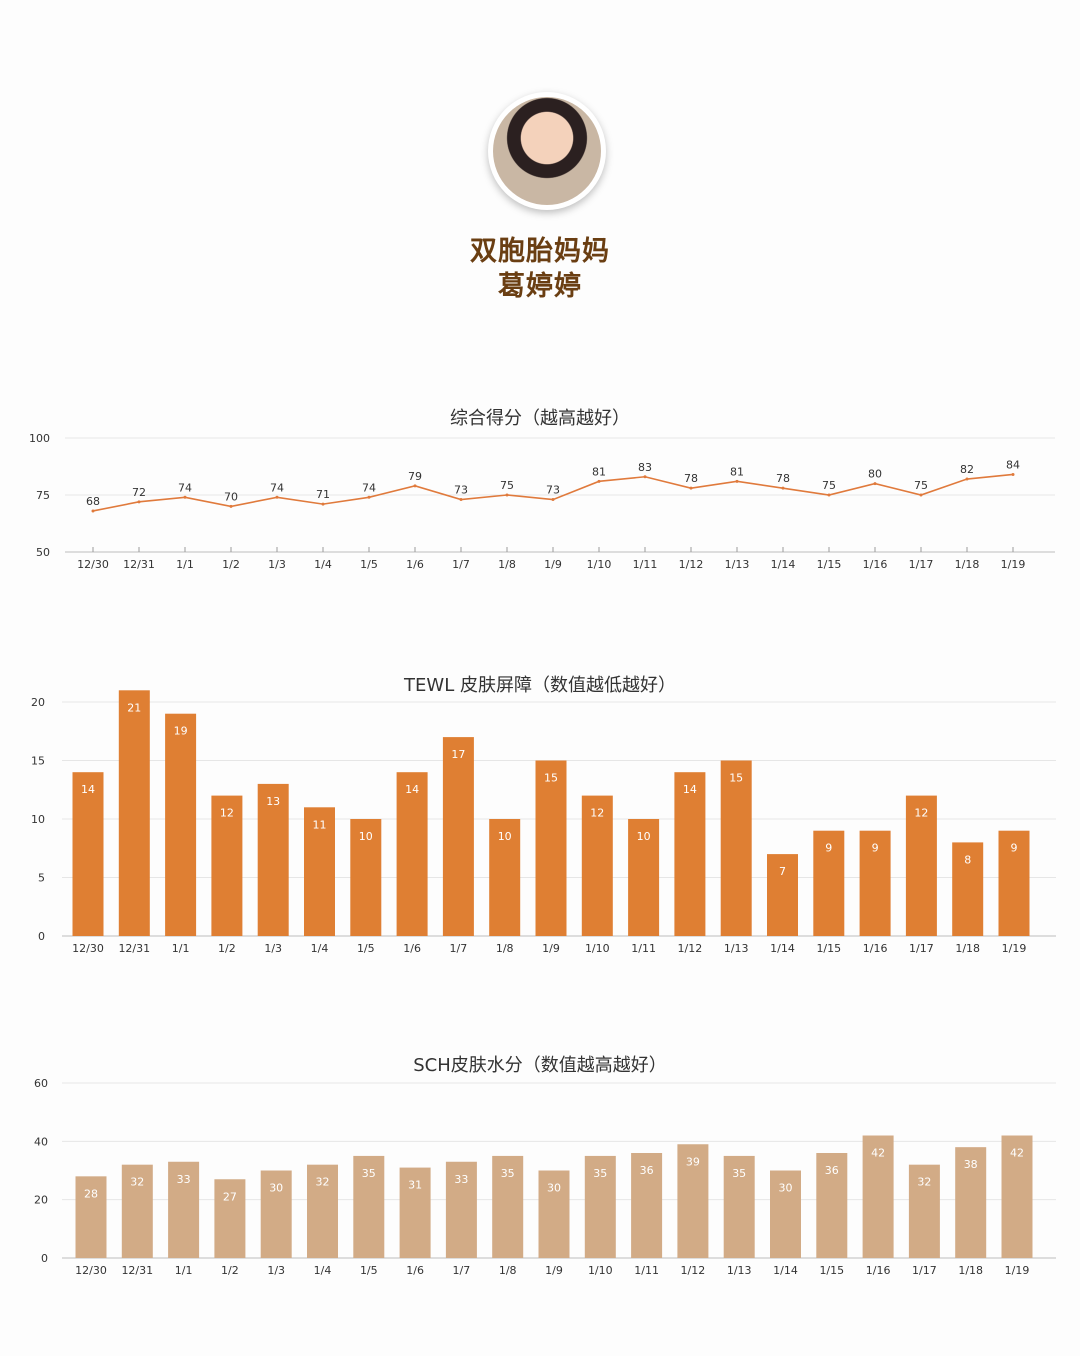 This screenshot has width=1080, height=1356. What do you see at coordinates (600, 1270) in the screenshot?
I see `x-tick-label: 1/10` at bounding box center [600, 1270].